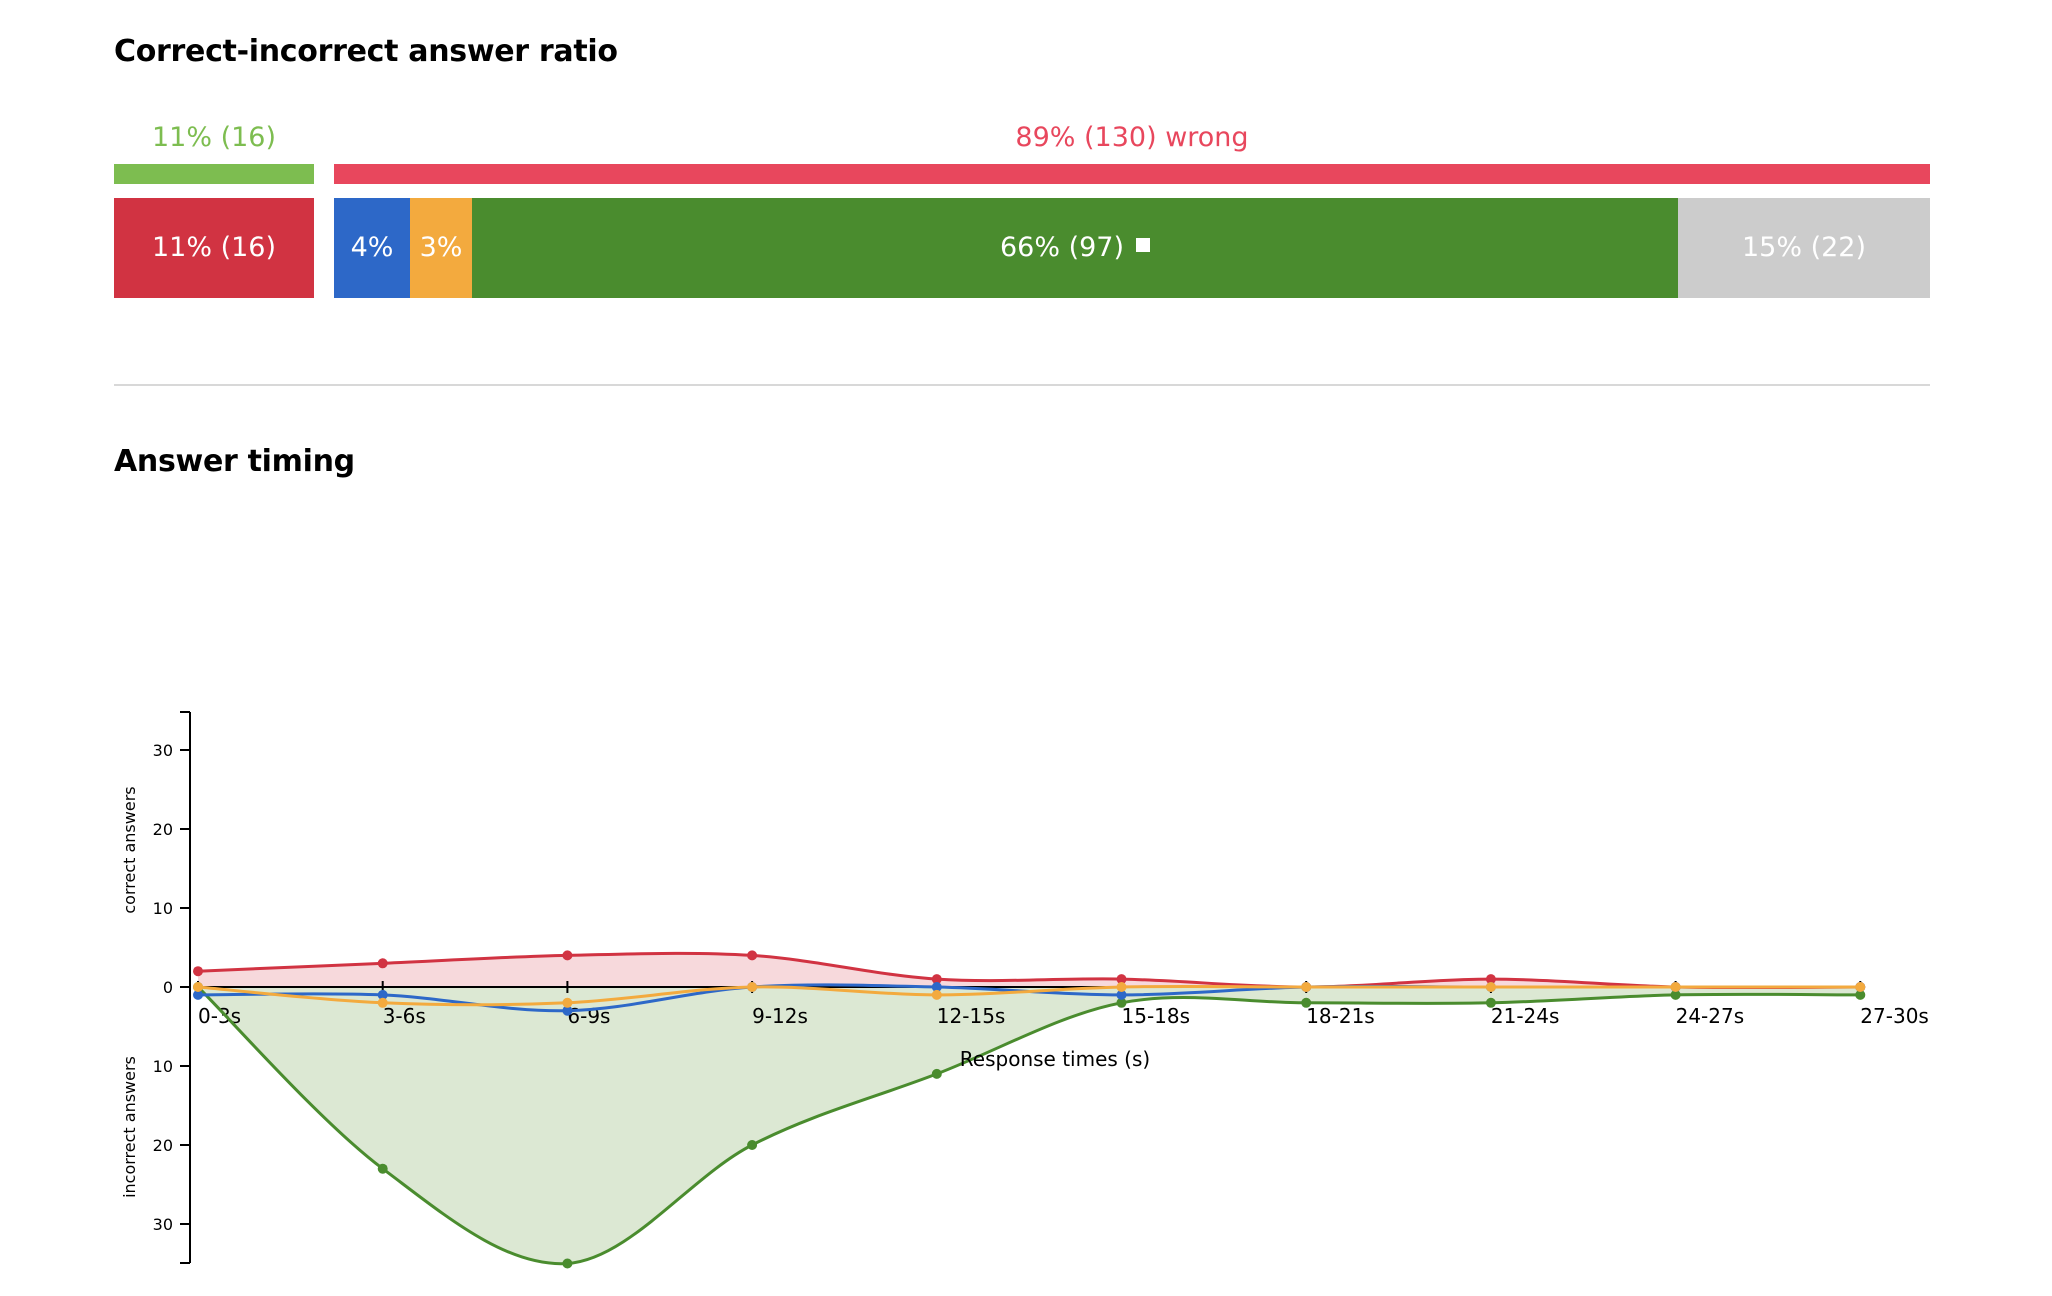 This screenshot has width=2052, height=1296. What do you see at coordinates (1156, 1016) in the screenshot?
I see `x-tick-label-5: 15-18s` at bounding box center [1156, 1016].